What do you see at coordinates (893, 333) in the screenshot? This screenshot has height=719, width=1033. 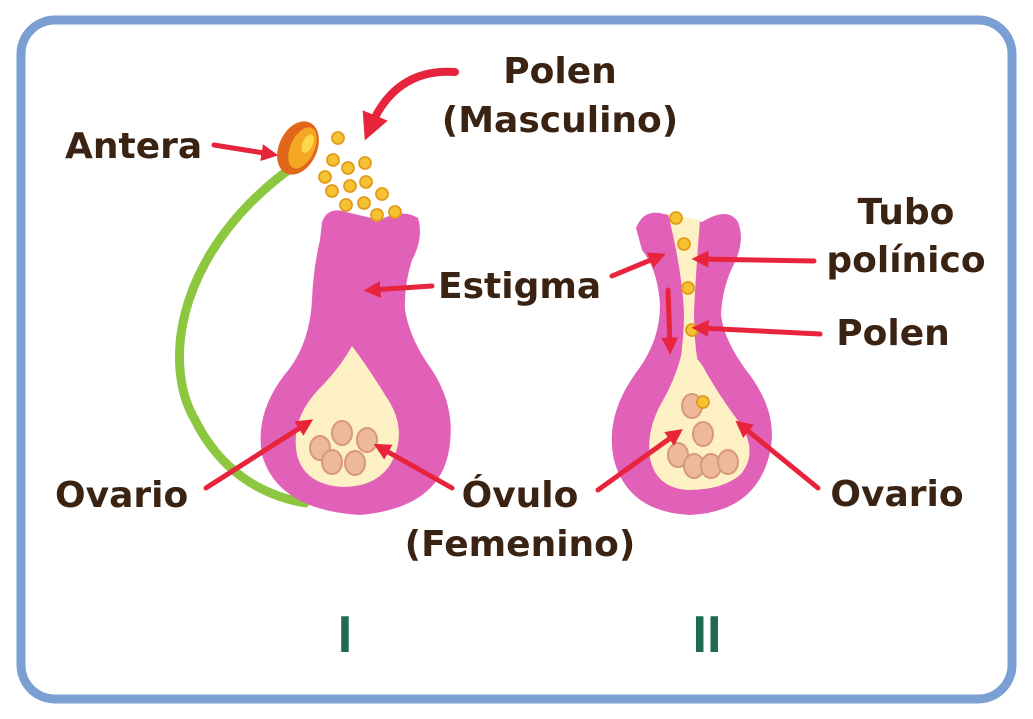 I see `label-polen-right: Polen` at bounding box center [893, 333].